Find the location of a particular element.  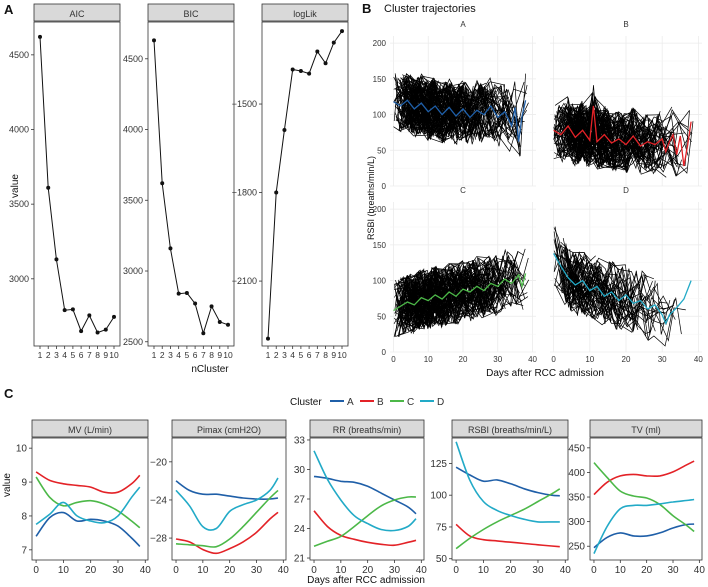

panel-b-facet-c: C 0 50 100 150 200 0 10 20 30 40 is located at coordinates (455, 275).